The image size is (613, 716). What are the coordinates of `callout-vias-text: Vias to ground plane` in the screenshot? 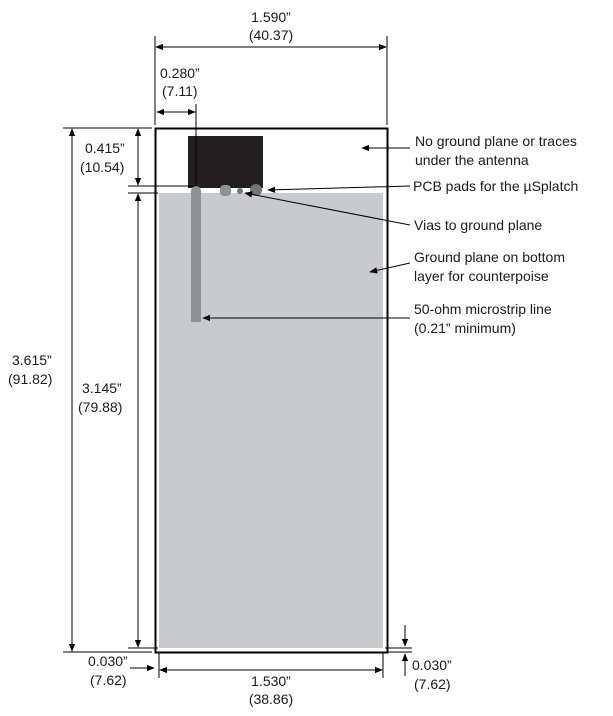 It's located at (478, 225).